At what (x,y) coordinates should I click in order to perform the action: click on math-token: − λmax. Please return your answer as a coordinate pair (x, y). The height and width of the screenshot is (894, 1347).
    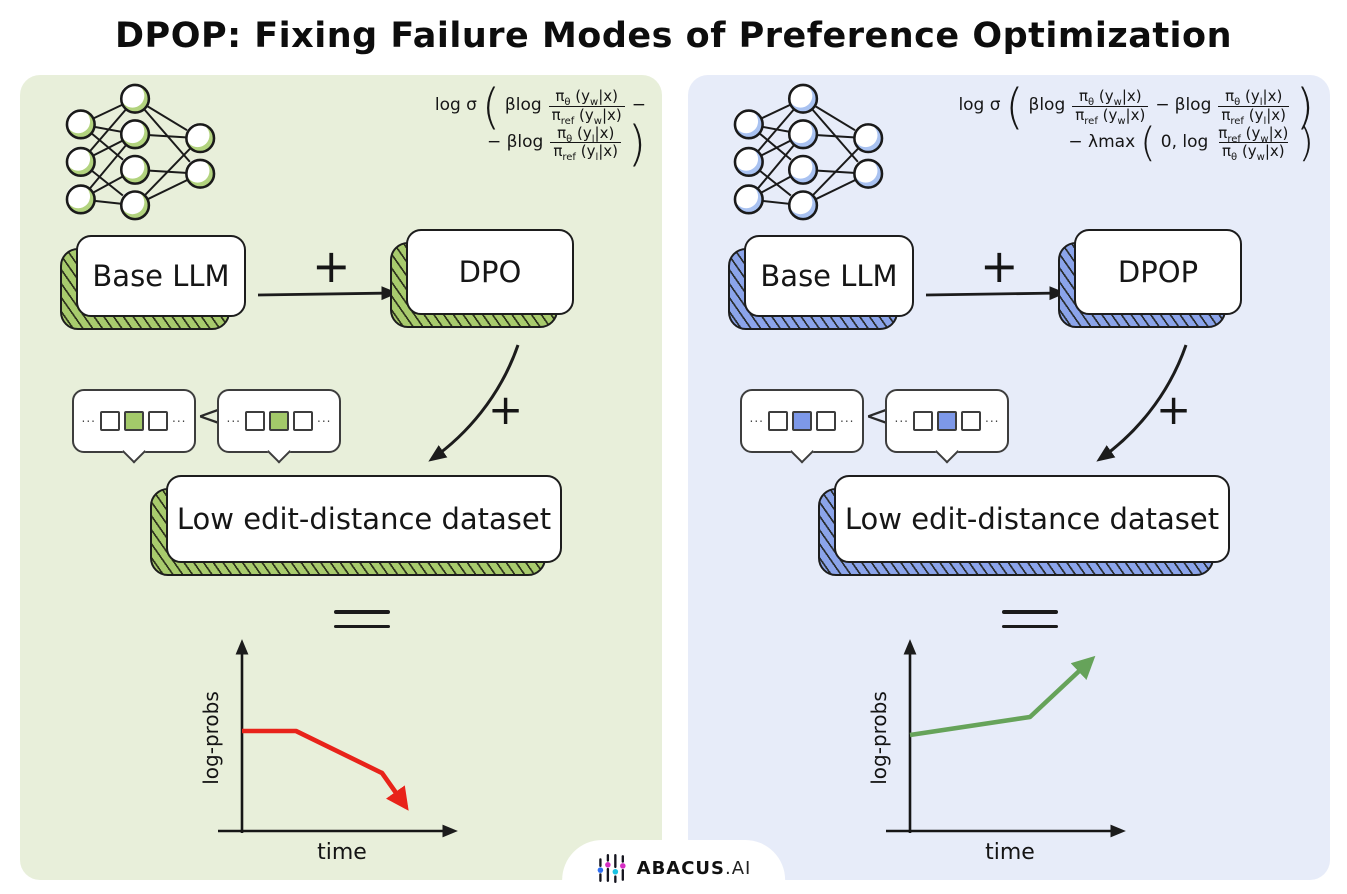
    Looking at the image, I should click on (1102, 141).